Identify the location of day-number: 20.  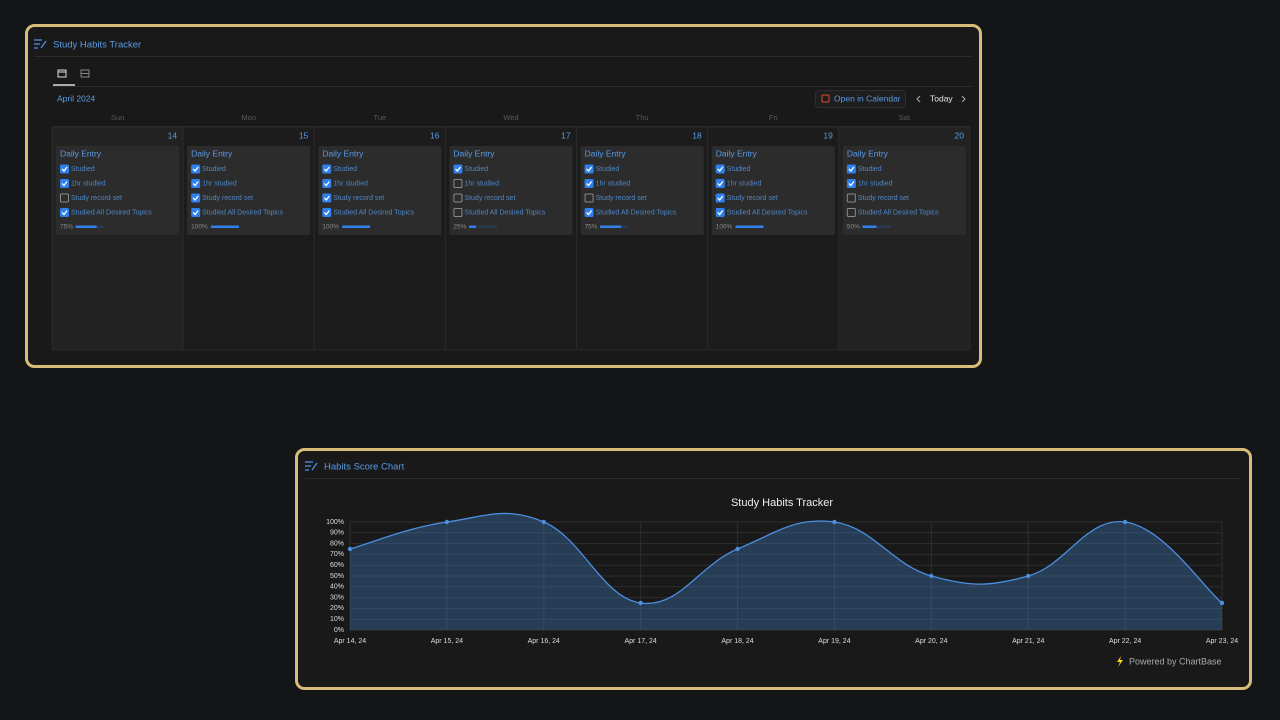
(960, 135).